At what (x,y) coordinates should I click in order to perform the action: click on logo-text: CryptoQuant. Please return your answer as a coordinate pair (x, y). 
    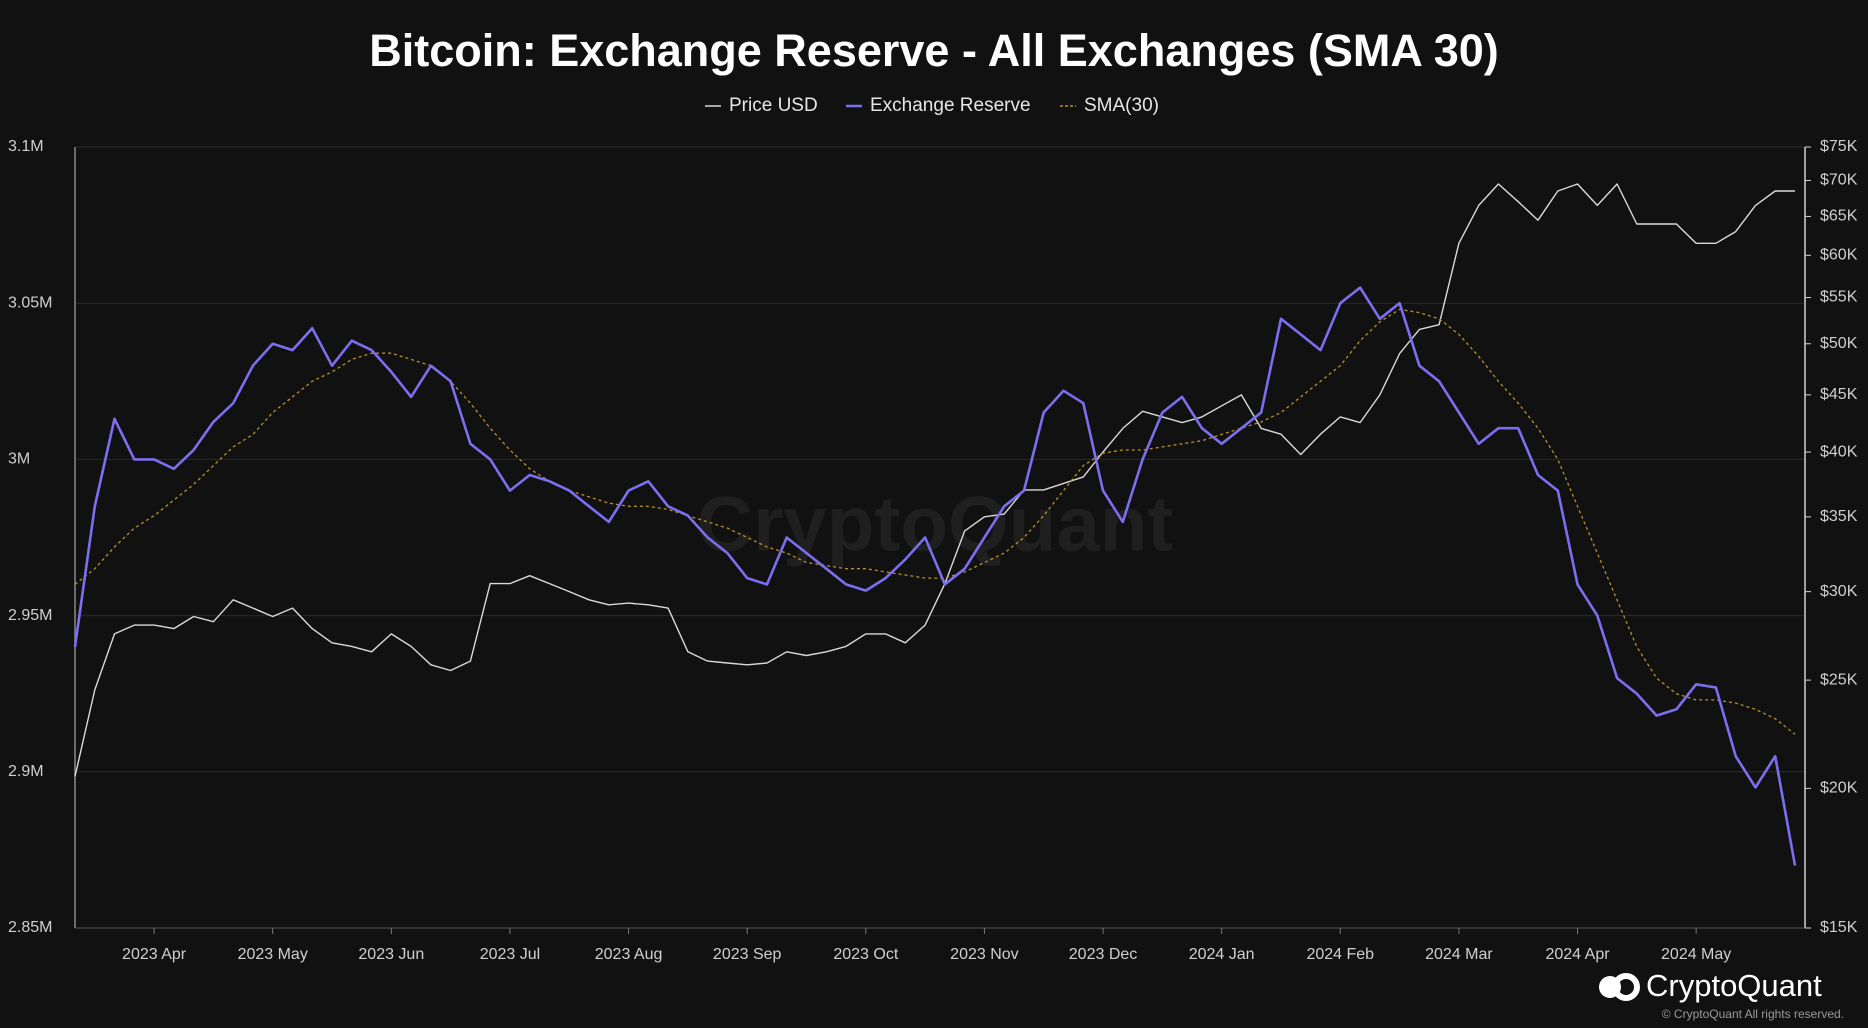
    Looking at the image, I should click on (1734, 985).